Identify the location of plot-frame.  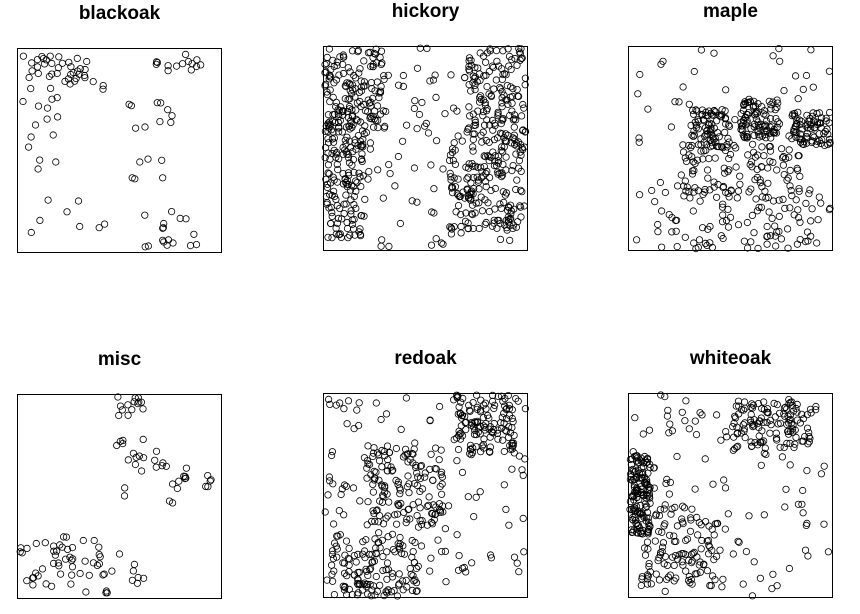
(425, 495).